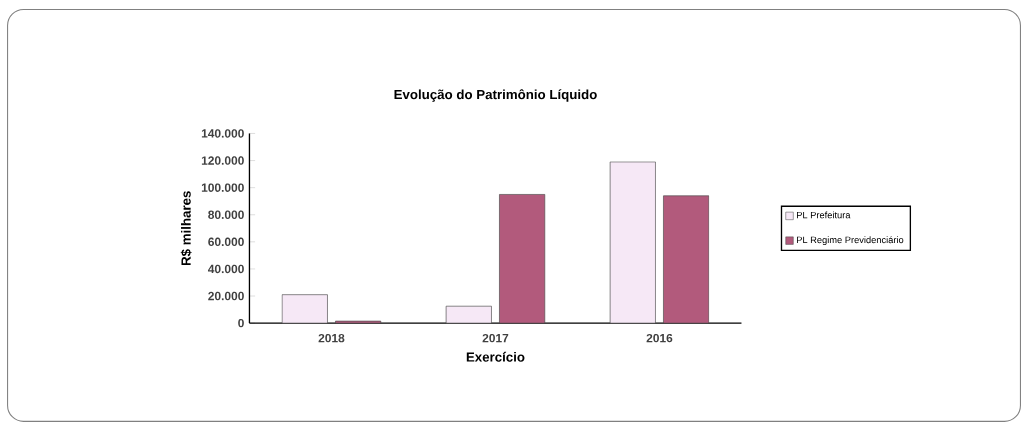 This screenshot has width=1028, height=429. Describe the element at coordinates (495, 338) in the screenshot. I see `x-tick-label: 2017` at that location.